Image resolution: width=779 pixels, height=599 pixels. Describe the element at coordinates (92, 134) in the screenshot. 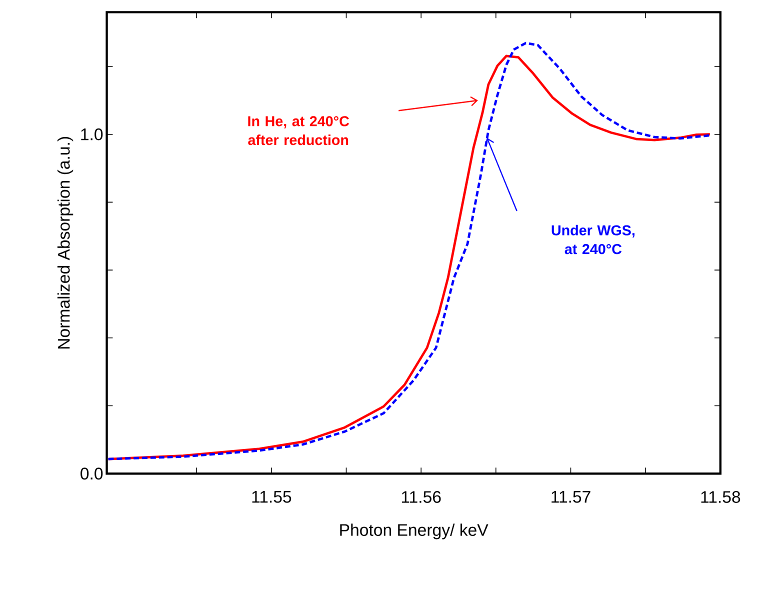

I see `y-tick-label: 1.0` at that location.